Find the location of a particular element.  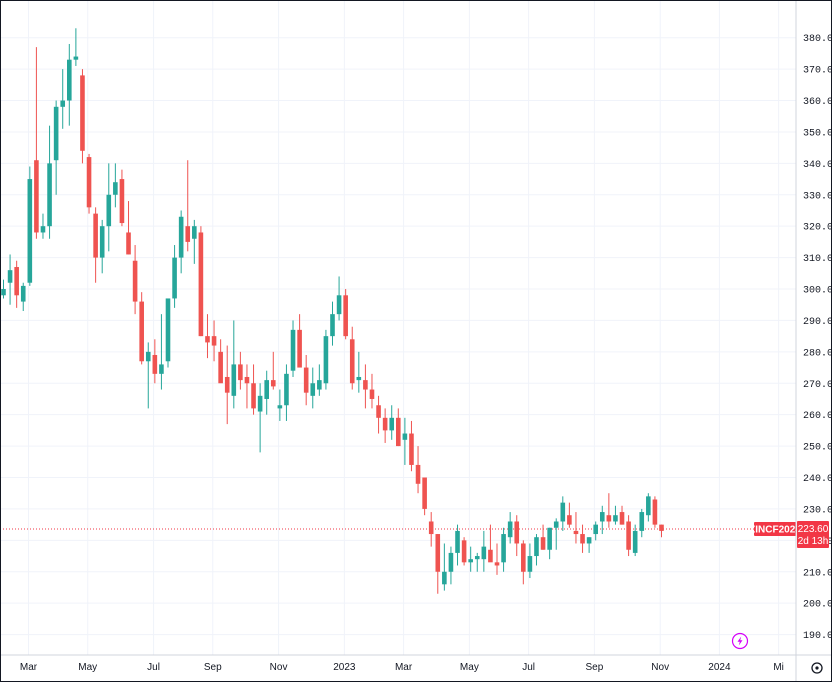

y-tick-label: 320.00 is located at coordinates (817, 228).